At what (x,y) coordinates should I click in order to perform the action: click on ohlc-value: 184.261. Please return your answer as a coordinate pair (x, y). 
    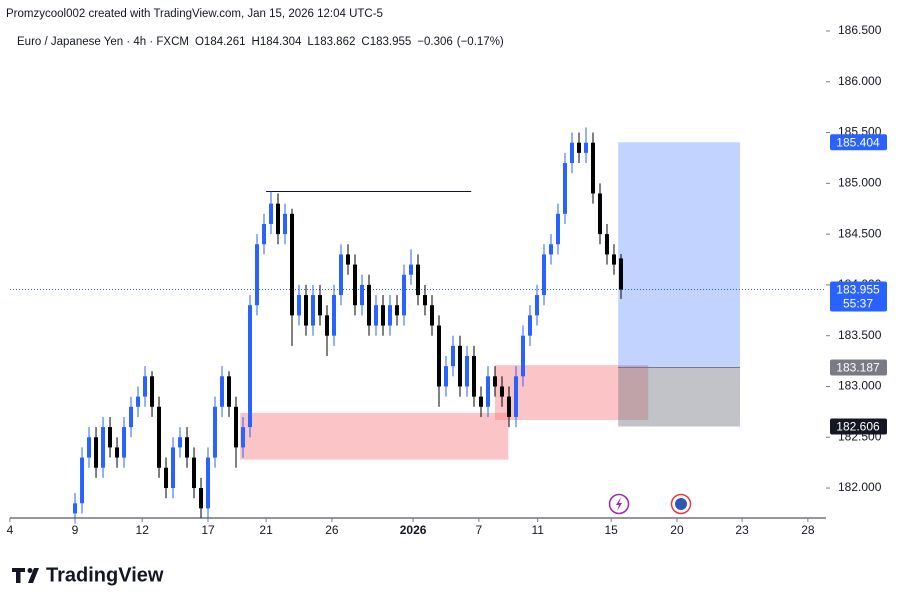
    Looking at the image, I should click on (225, 42).